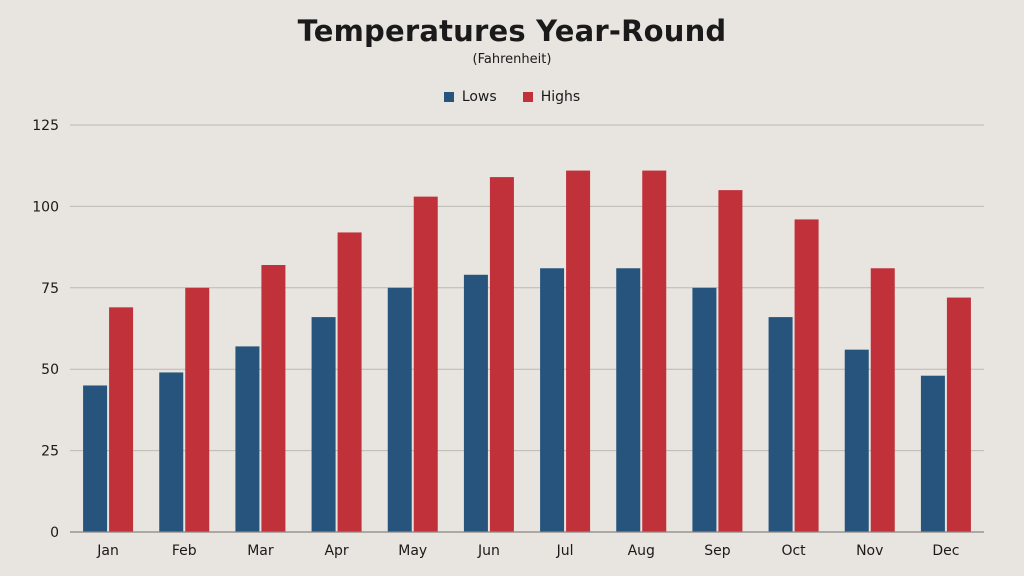 The image size is (1024, 576). What do you see at coordinates (171, 452) in the screenshot?
I see `bar-lows-feb` at bounding box center [171, 452].